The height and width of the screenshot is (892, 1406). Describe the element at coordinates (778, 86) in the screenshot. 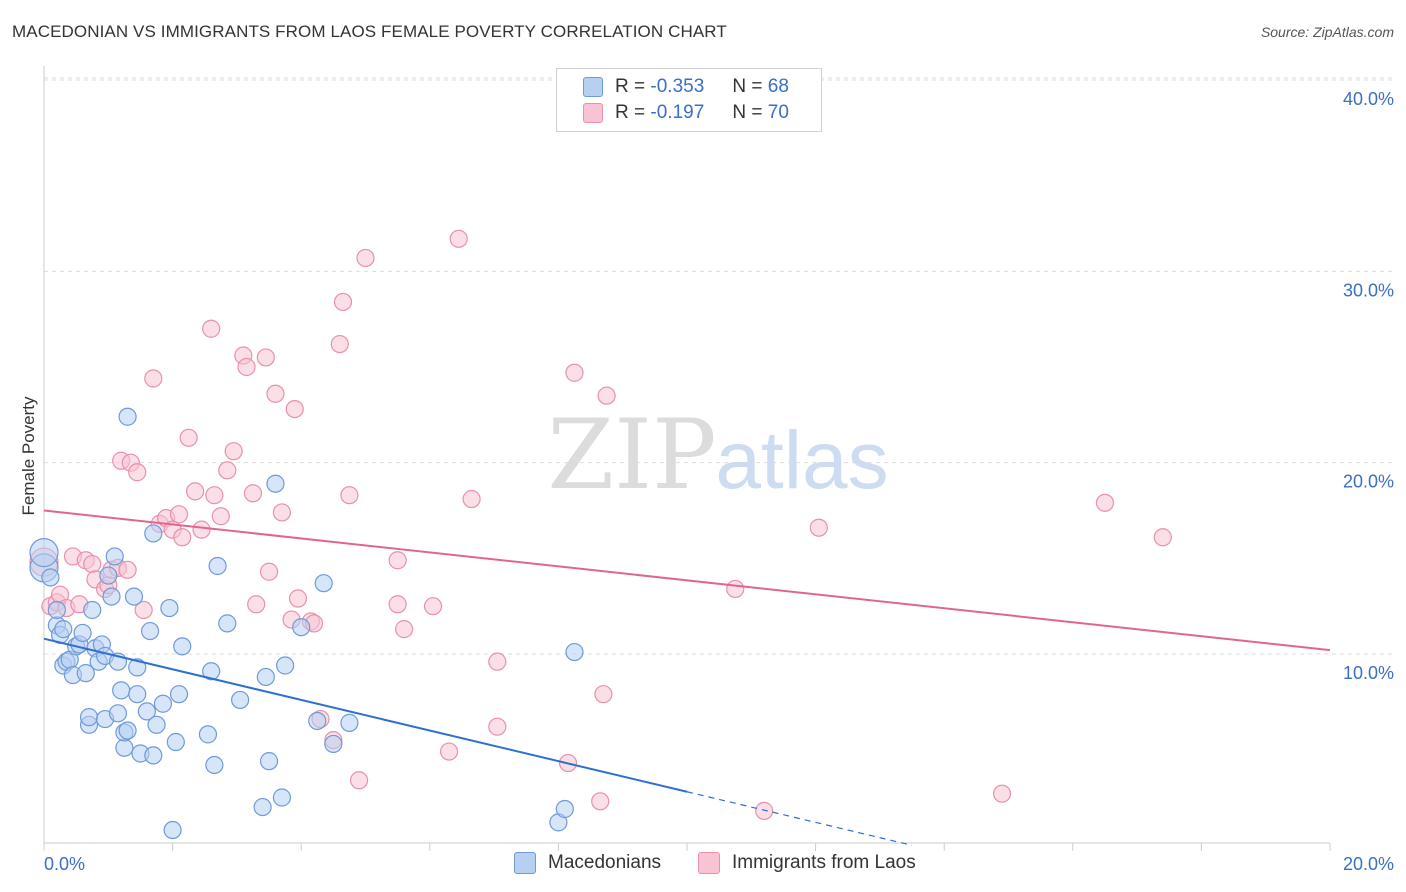

I see `legend-n-value: 68` at that location.